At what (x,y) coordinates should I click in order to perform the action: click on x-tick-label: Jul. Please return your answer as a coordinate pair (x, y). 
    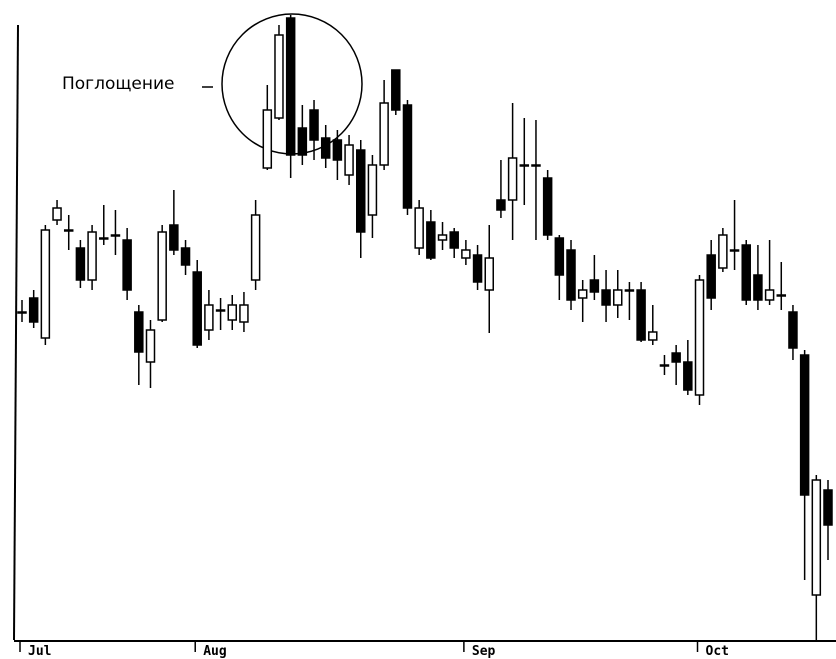
    Looking at the image, I should click on (39, 651).